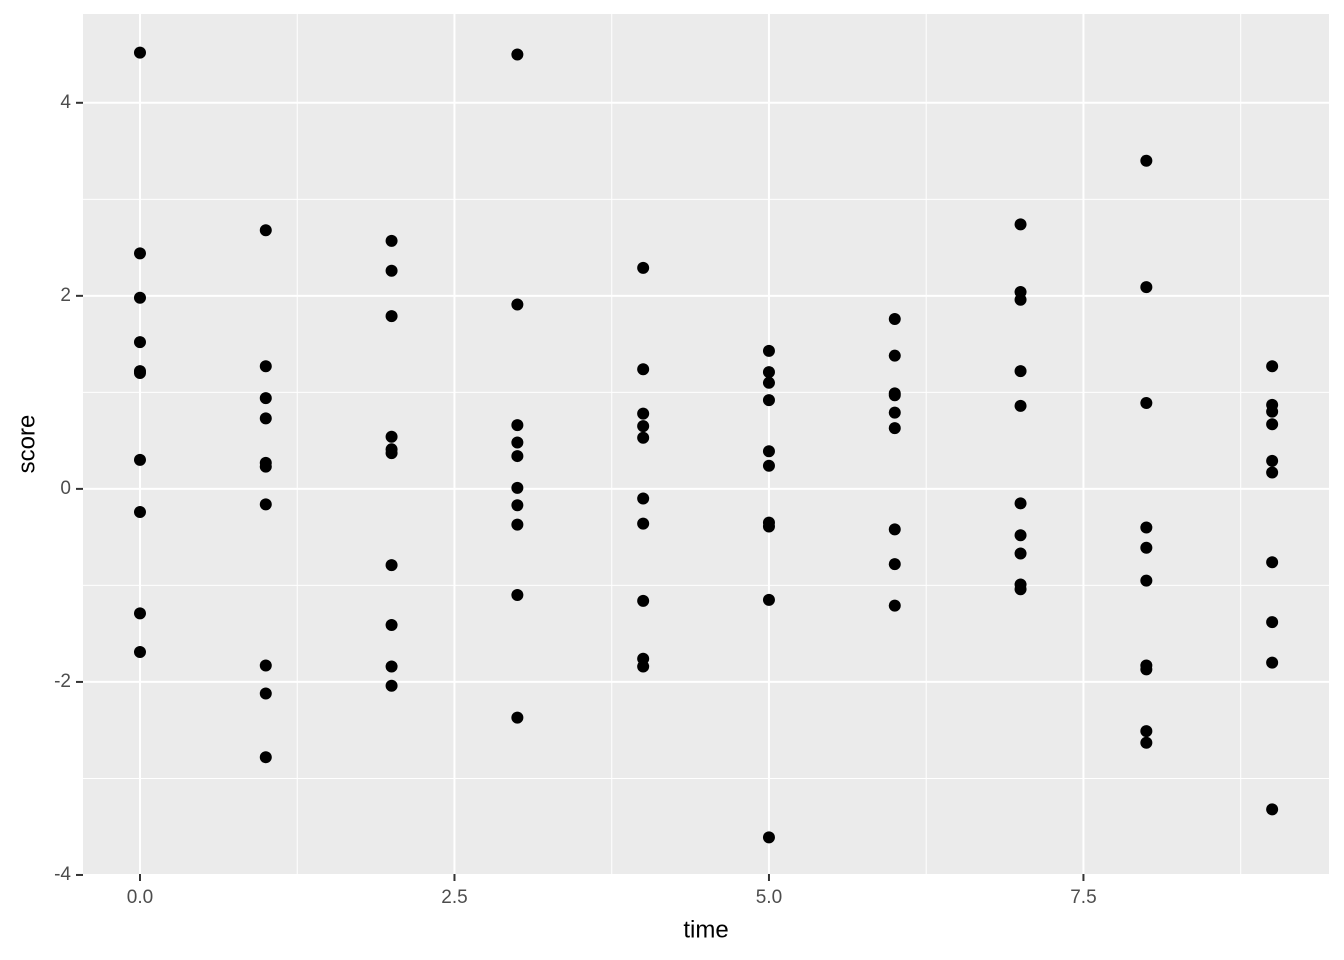  What do you see at coordinates (62, 681) in the screenshot?
I see `y-tick-label: -2` at bounding box center [62, 681].